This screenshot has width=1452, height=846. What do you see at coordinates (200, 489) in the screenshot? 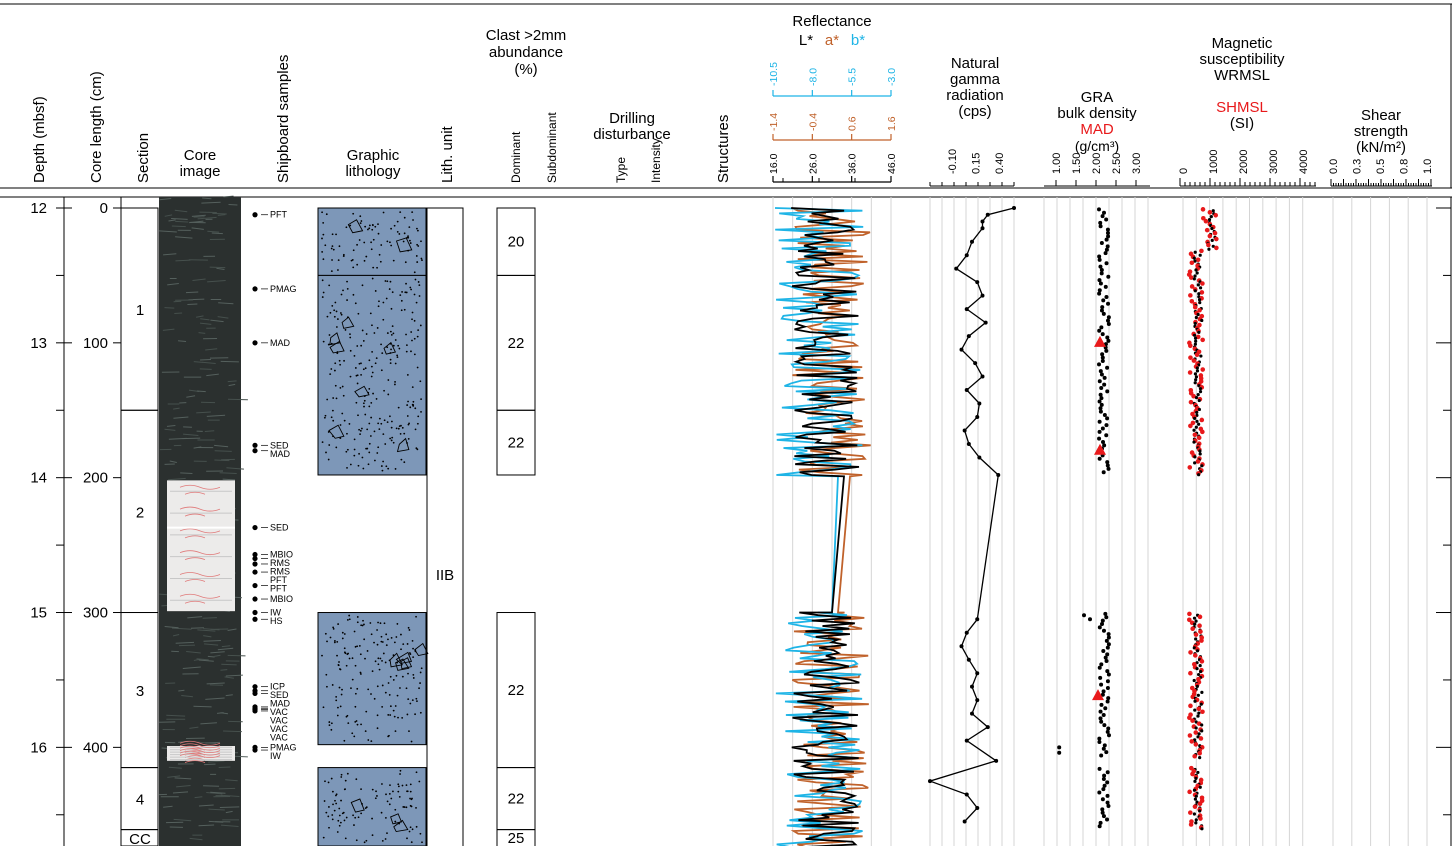
I see `core-annotation` at bounding box center [200, 489].